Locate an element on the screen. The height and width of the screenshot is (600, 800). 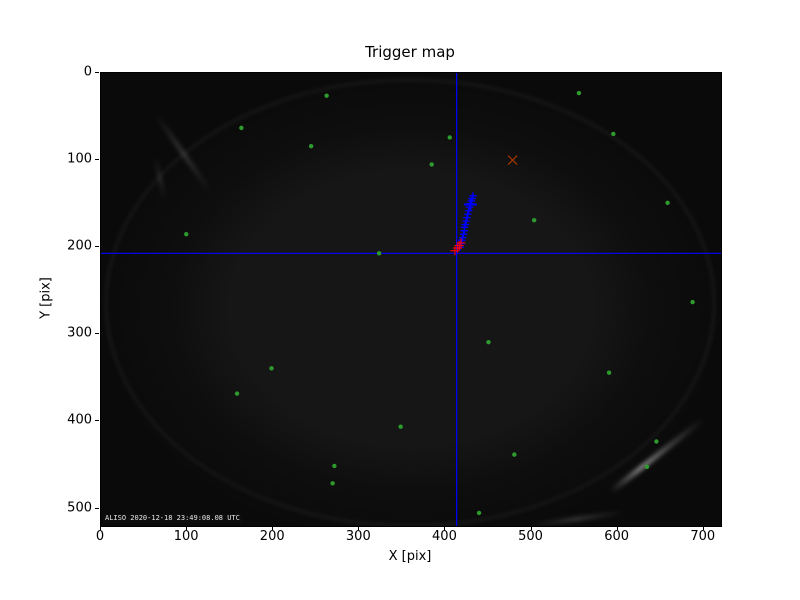
x-tick-label: 700 is located at coordinates (703, 536).